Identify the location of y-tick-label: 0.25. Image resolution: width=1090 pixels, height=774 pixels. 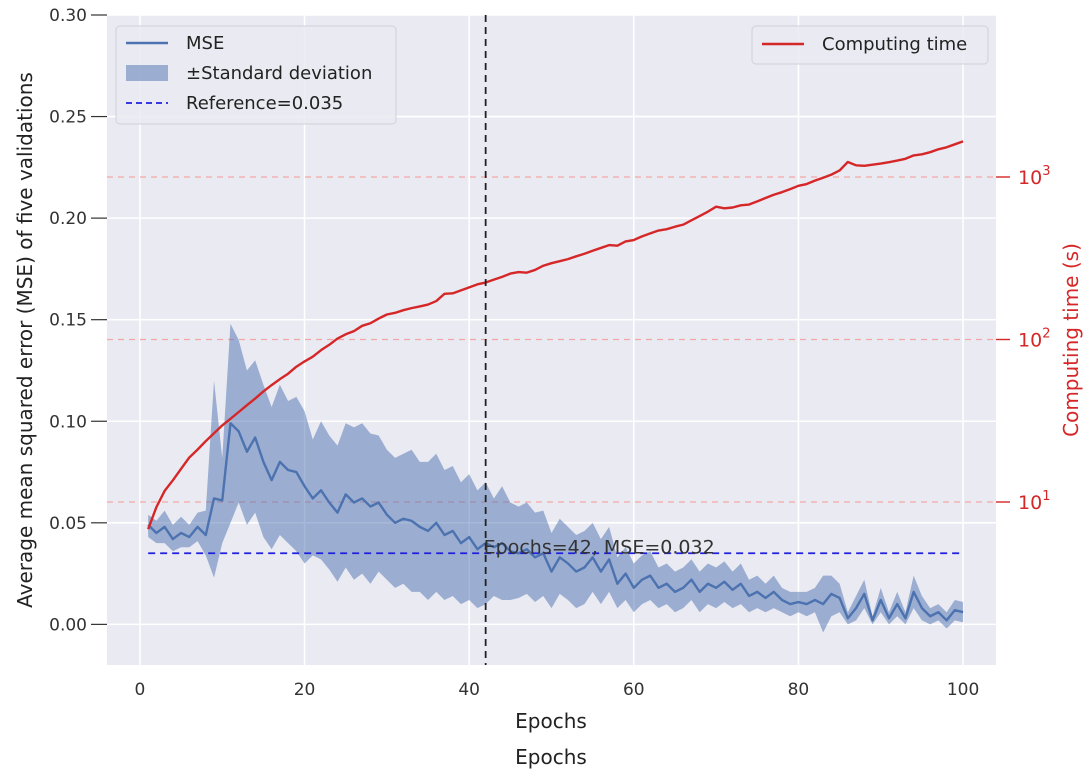
(68, 118).